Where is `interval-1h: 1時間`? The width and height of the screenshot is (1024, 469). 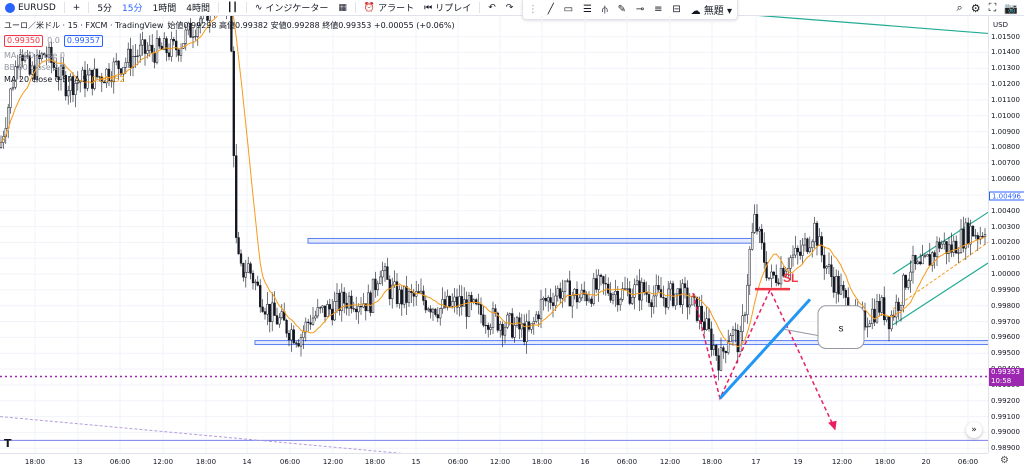 interval-1h: 1時間 is located at coordinates (165, 7).